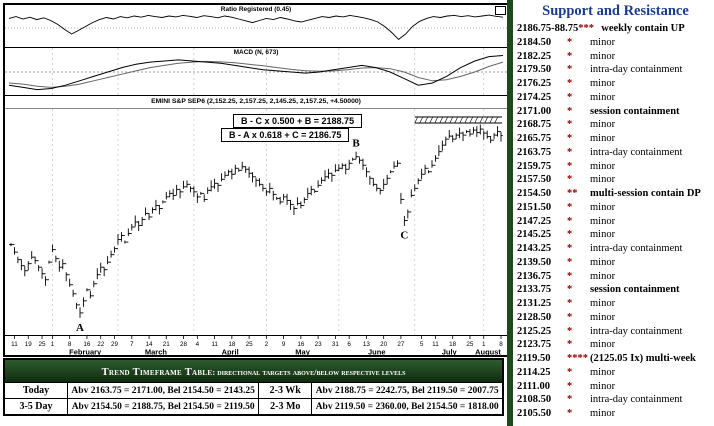  What do you see at coordinates (533, 386) in the screenshot?
I see `sr-level-price: 2111.00` at bounding box center [533, 386].